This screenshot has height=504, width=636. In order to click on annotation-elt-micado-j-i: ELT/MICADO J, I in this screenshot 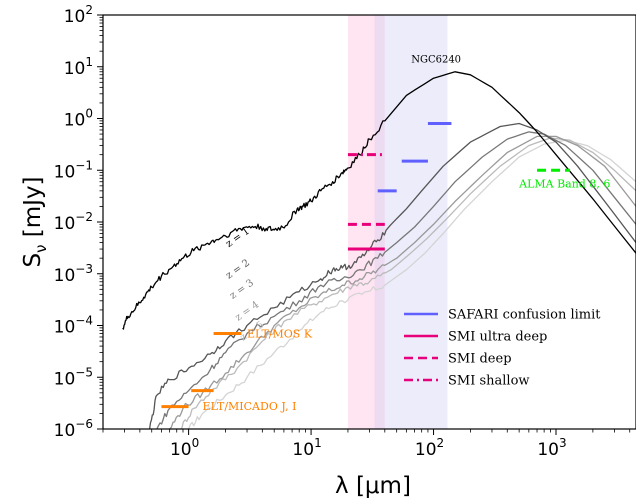, I will do `click(250, 406)`.